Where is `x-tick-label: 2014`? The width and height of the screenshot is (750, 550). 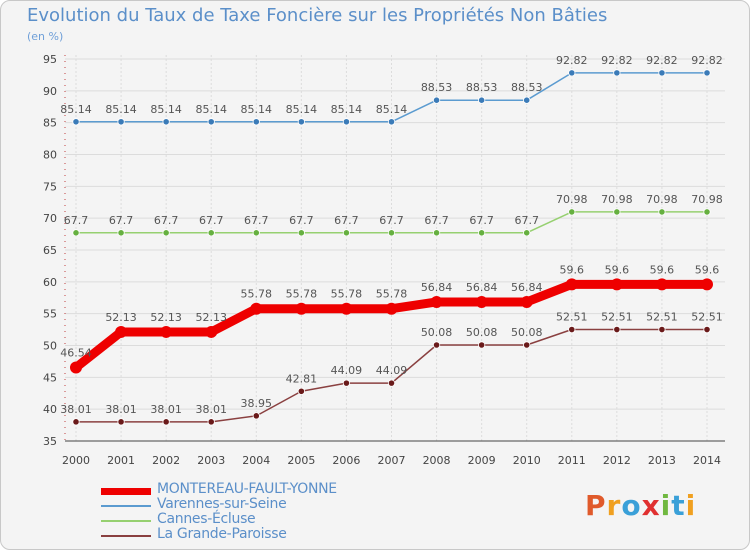 x-tick-label: 2014 is located at coordinates (707, 460).